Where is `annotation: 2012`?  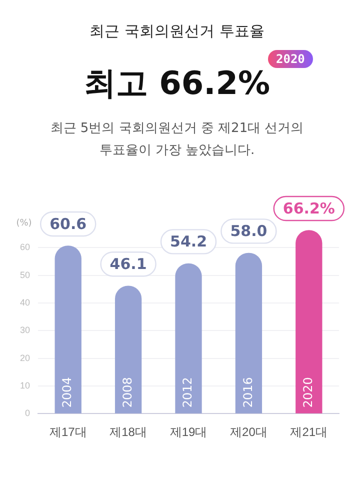 annotation: 2012 is located at coordinates (187, 392).